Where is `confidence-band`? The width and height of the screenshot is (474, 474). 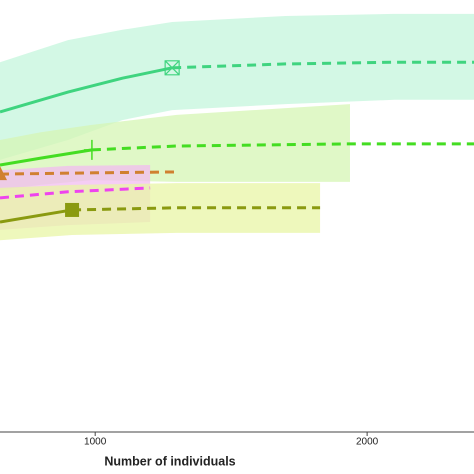
confidence-band is located at coordinates (160, 212).